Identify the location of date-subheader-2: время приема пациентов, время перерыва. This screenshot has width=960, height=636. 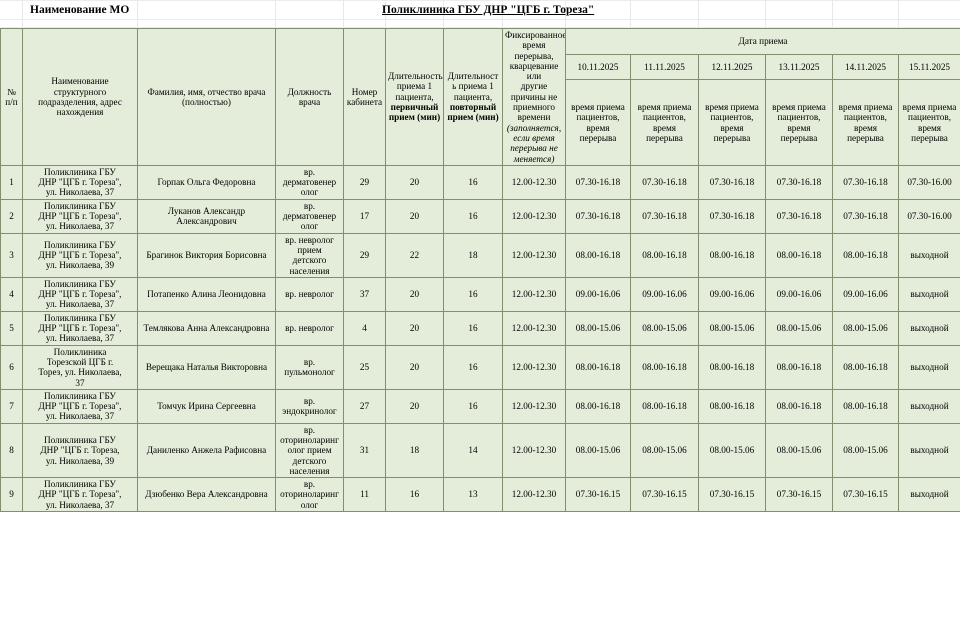
(664, 122).